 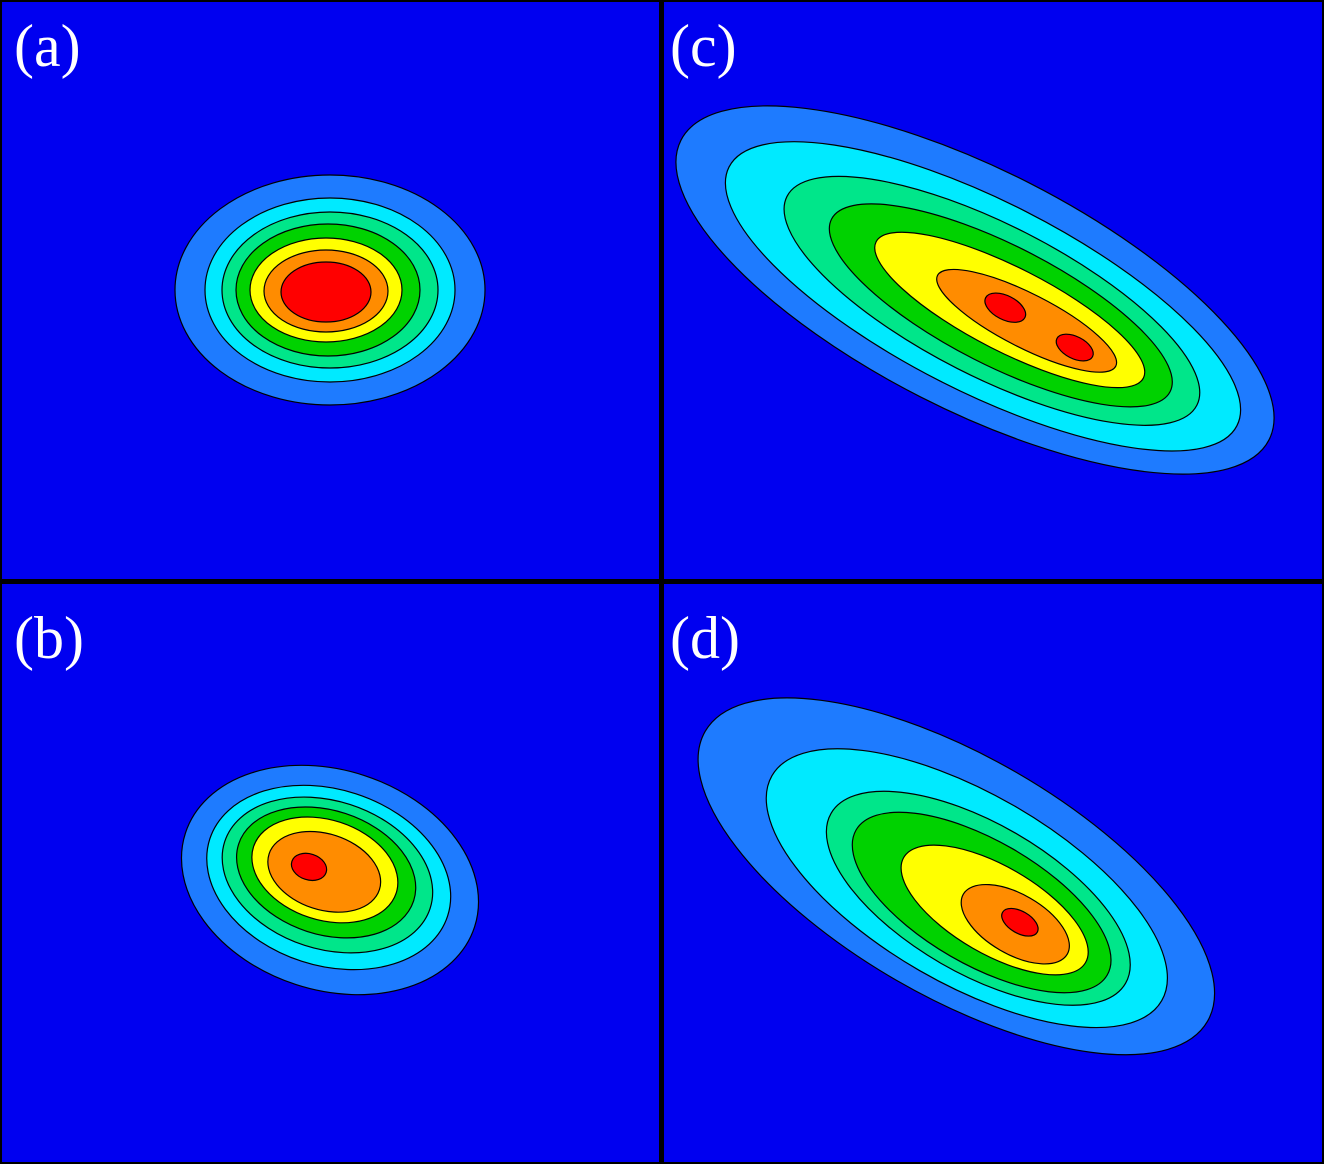 I want to click on contour-b, so click(x=330, y=880).